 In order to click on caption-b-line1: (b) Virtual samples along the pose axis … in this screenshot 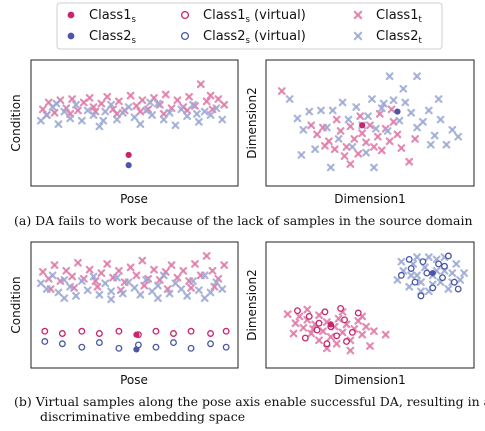, I will do `click(249, 401)`.